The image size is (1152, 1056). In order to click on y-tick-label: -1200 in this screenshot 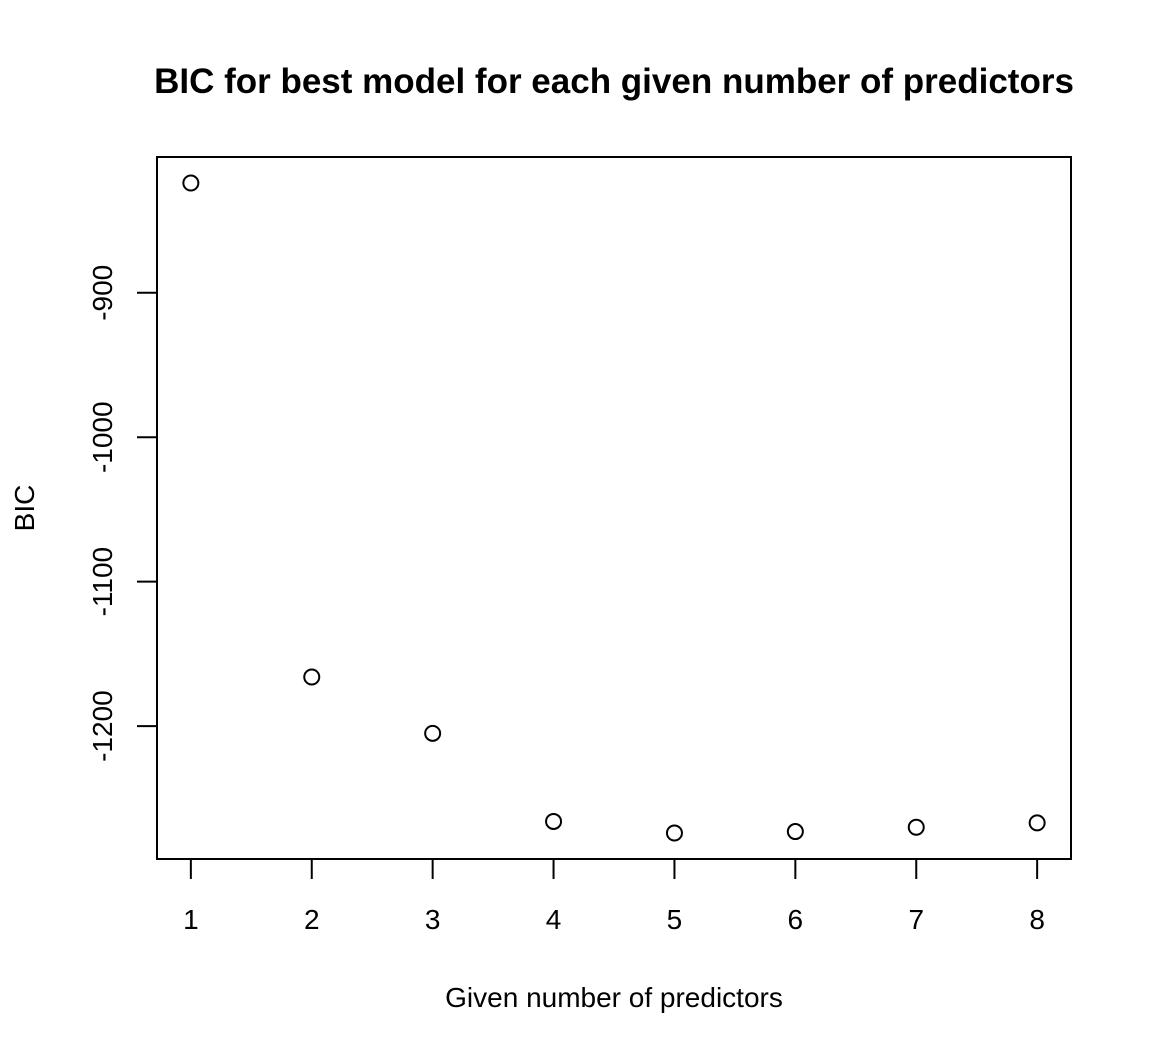, I will do `click(102, 726)`.